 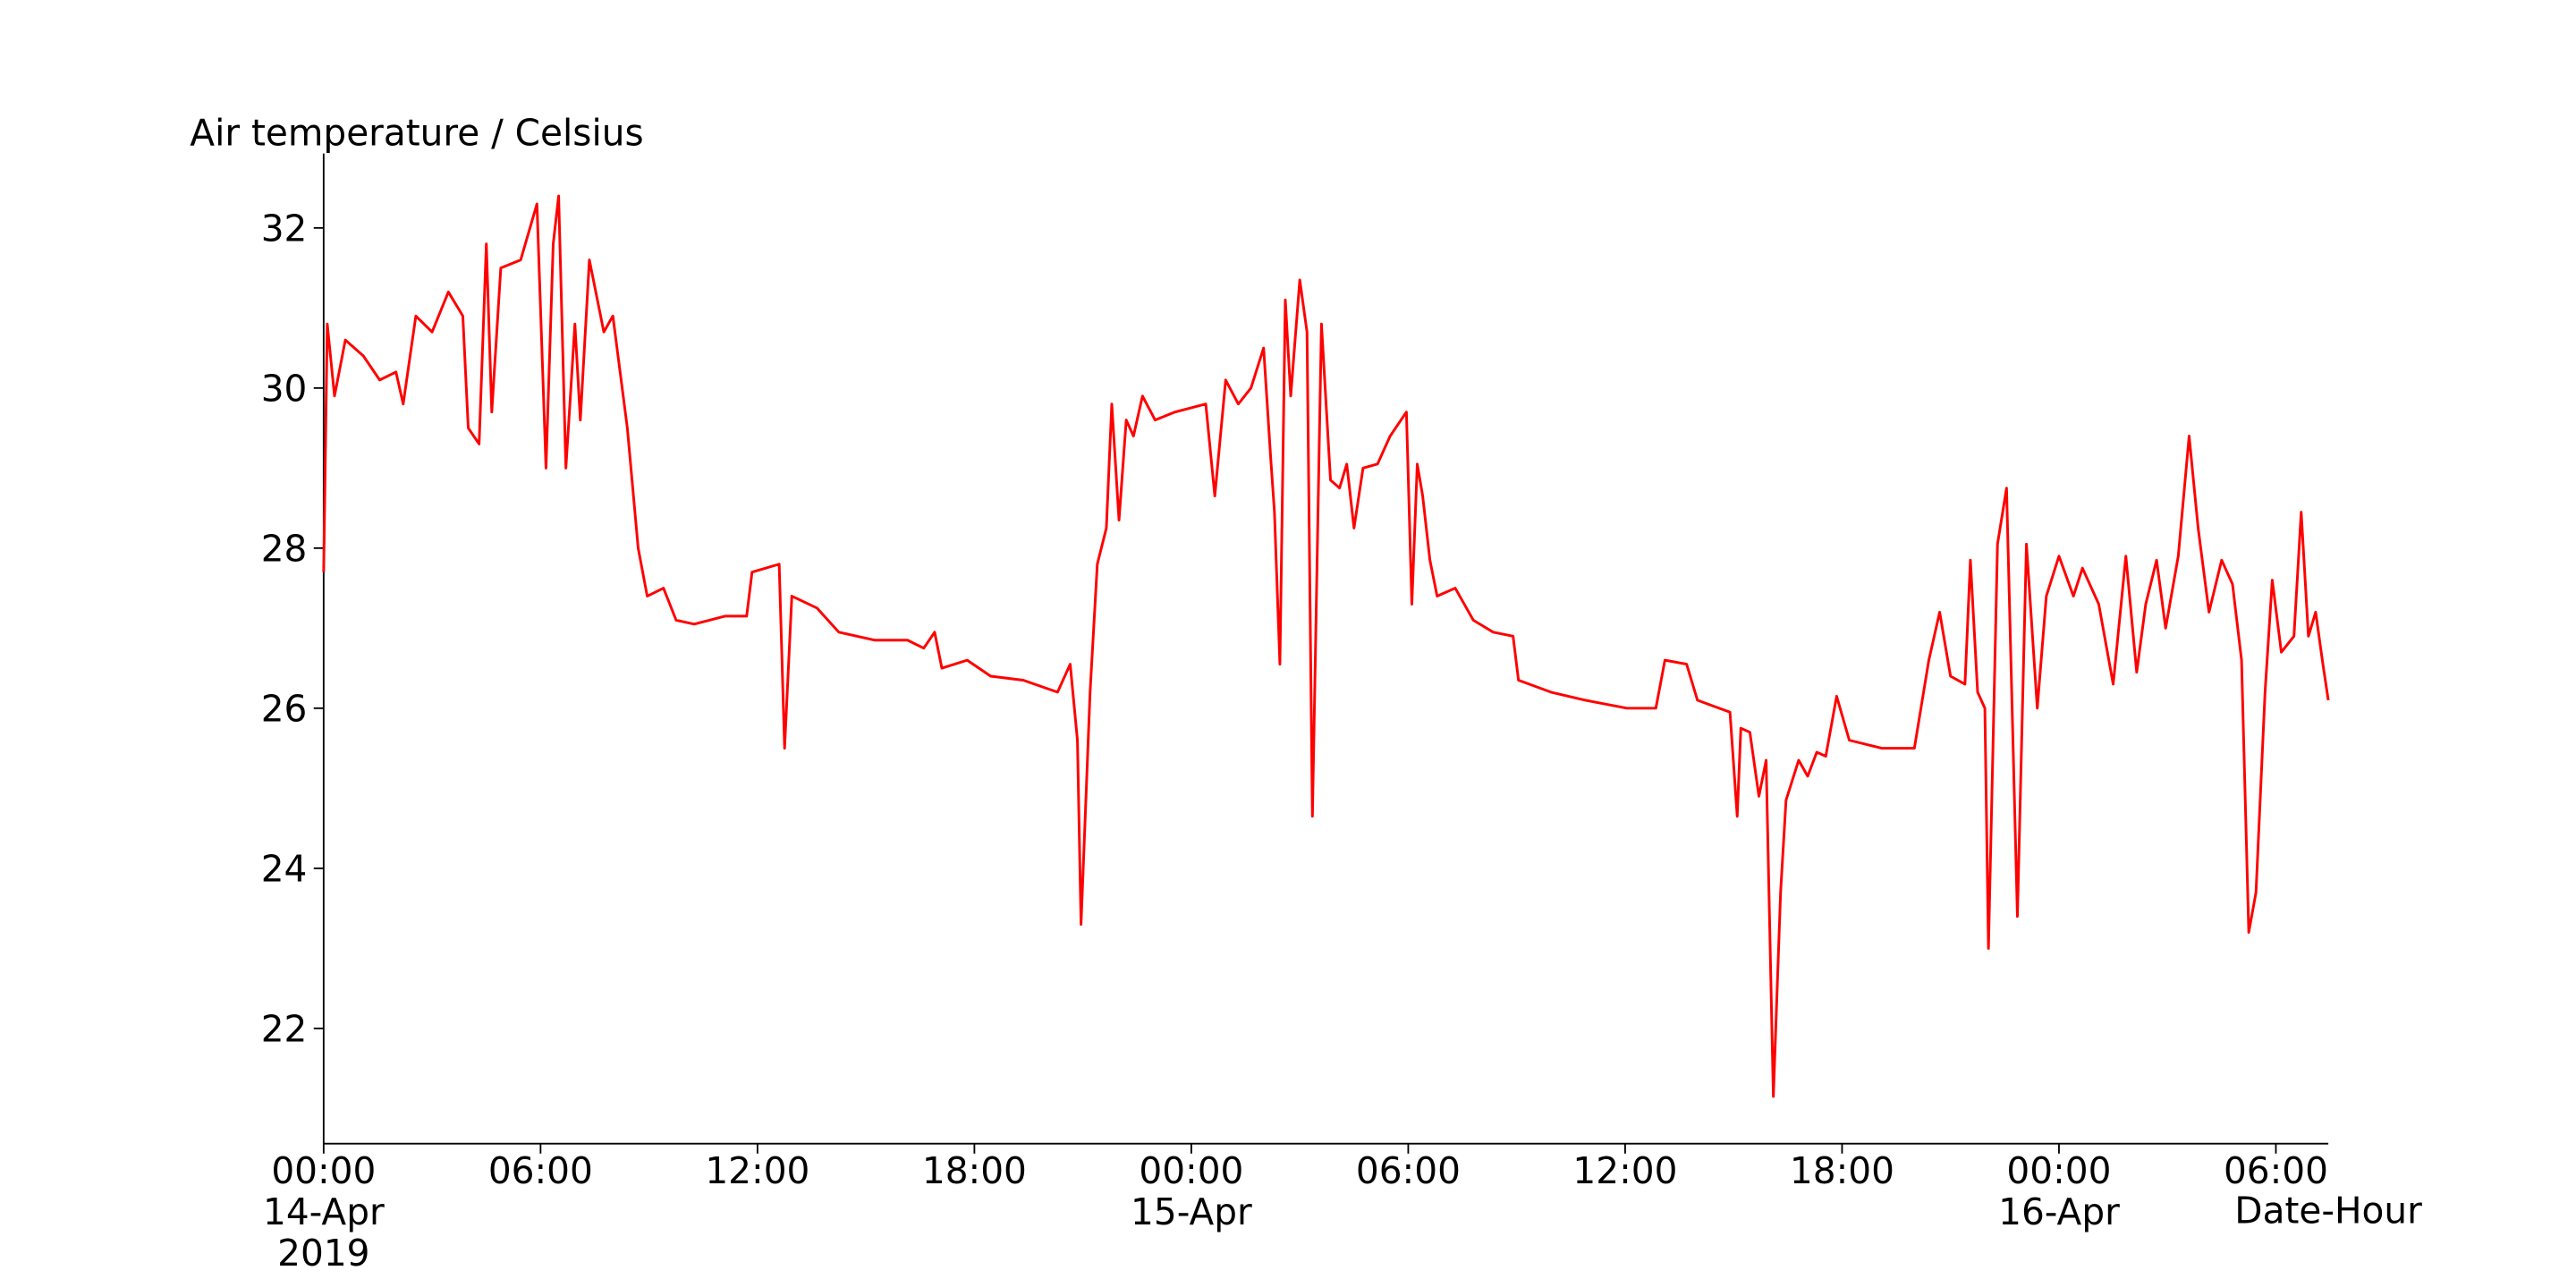 I want to click on y-tick-label: 32, so click(x=284, y=229).